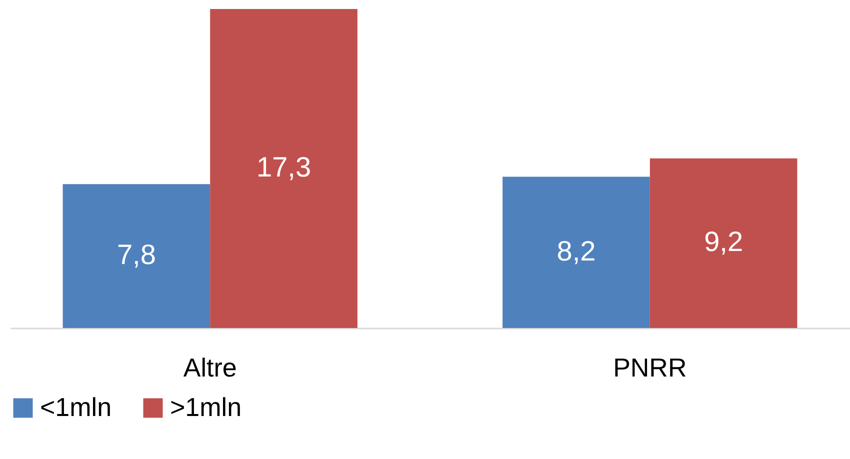  I want to click on x-tick-label: Altre, so click(210, 367).